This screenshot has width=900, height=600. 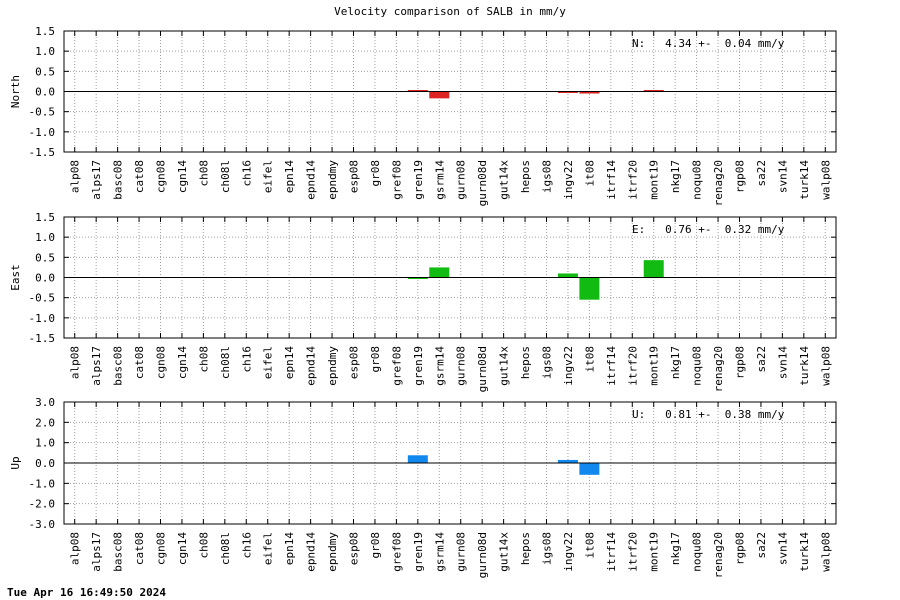 What do you see at coordinates (589, 469) in the screenshot?
I see `bar-up-it08` at bounding box center [589, 469].